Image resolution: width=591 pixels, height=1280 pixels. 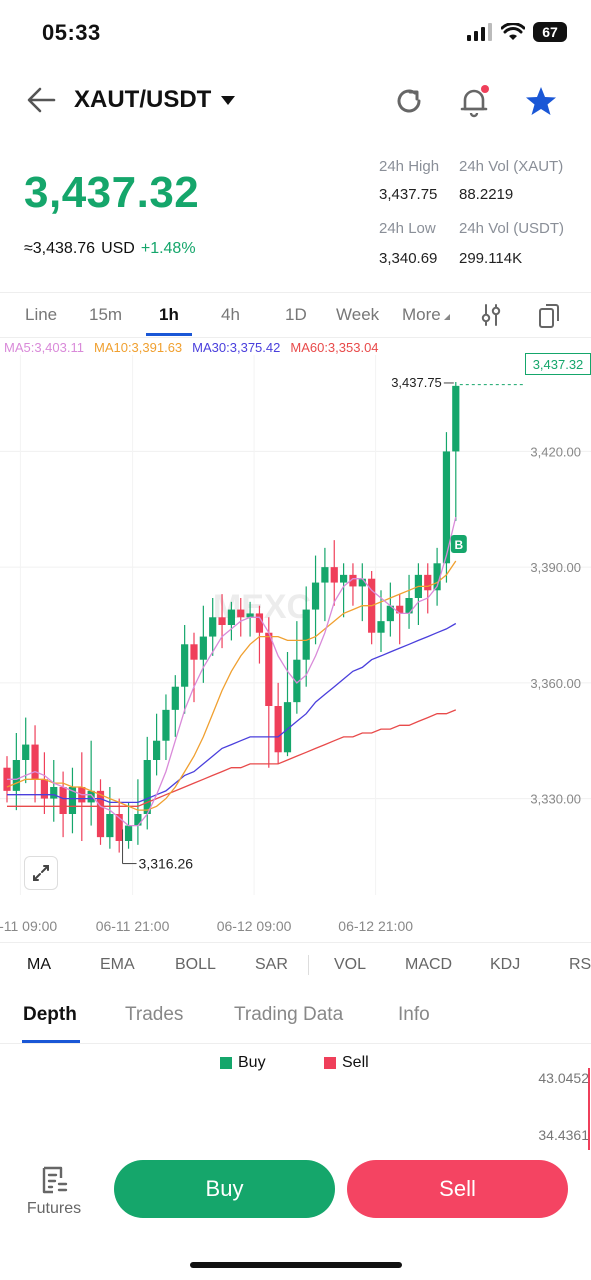 What do you see at coordinates (414, 1014) in the screenshot?
I see `tab-info: Info` at bounding box center [414, 1014].